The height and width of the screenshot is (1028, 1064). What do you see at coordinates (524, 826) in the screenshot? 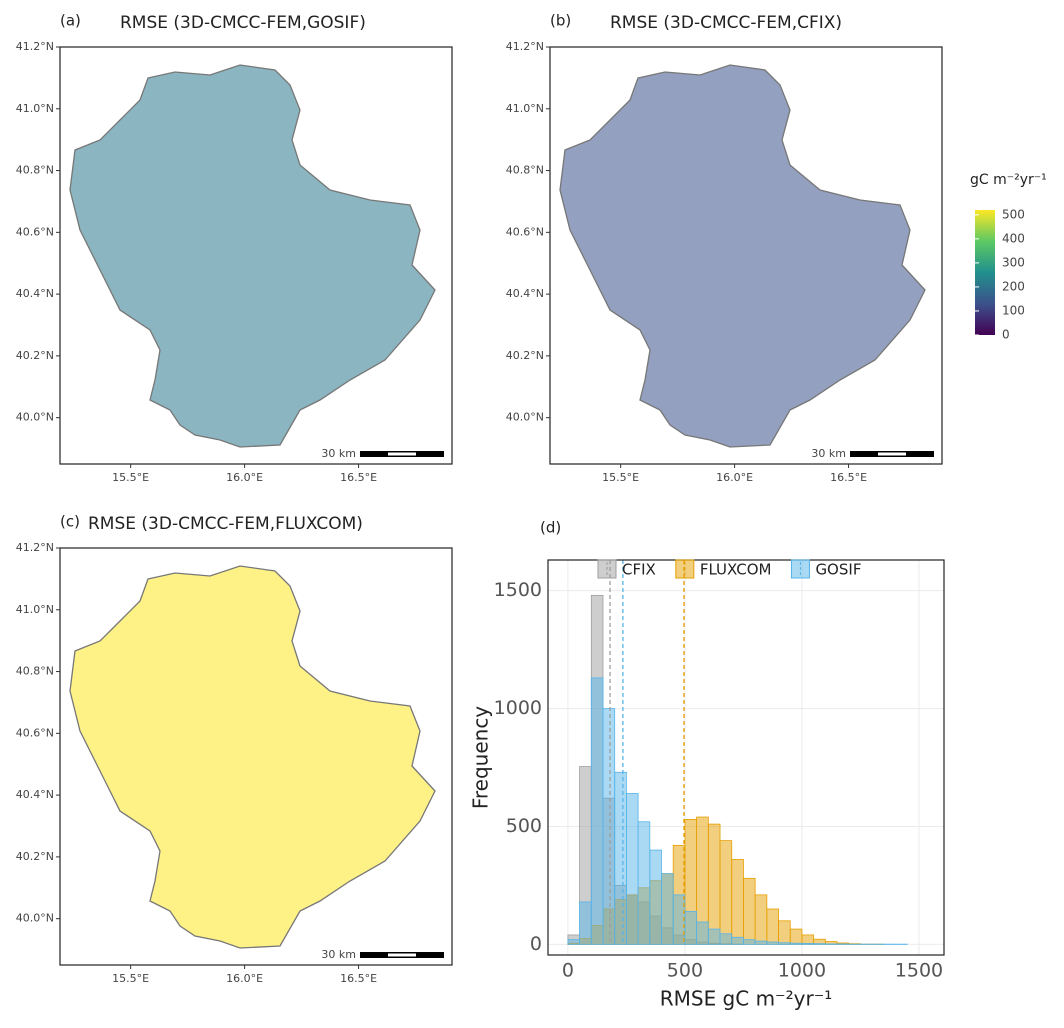
I see `y-tick-label: 500` at bounding box center [524, 826].